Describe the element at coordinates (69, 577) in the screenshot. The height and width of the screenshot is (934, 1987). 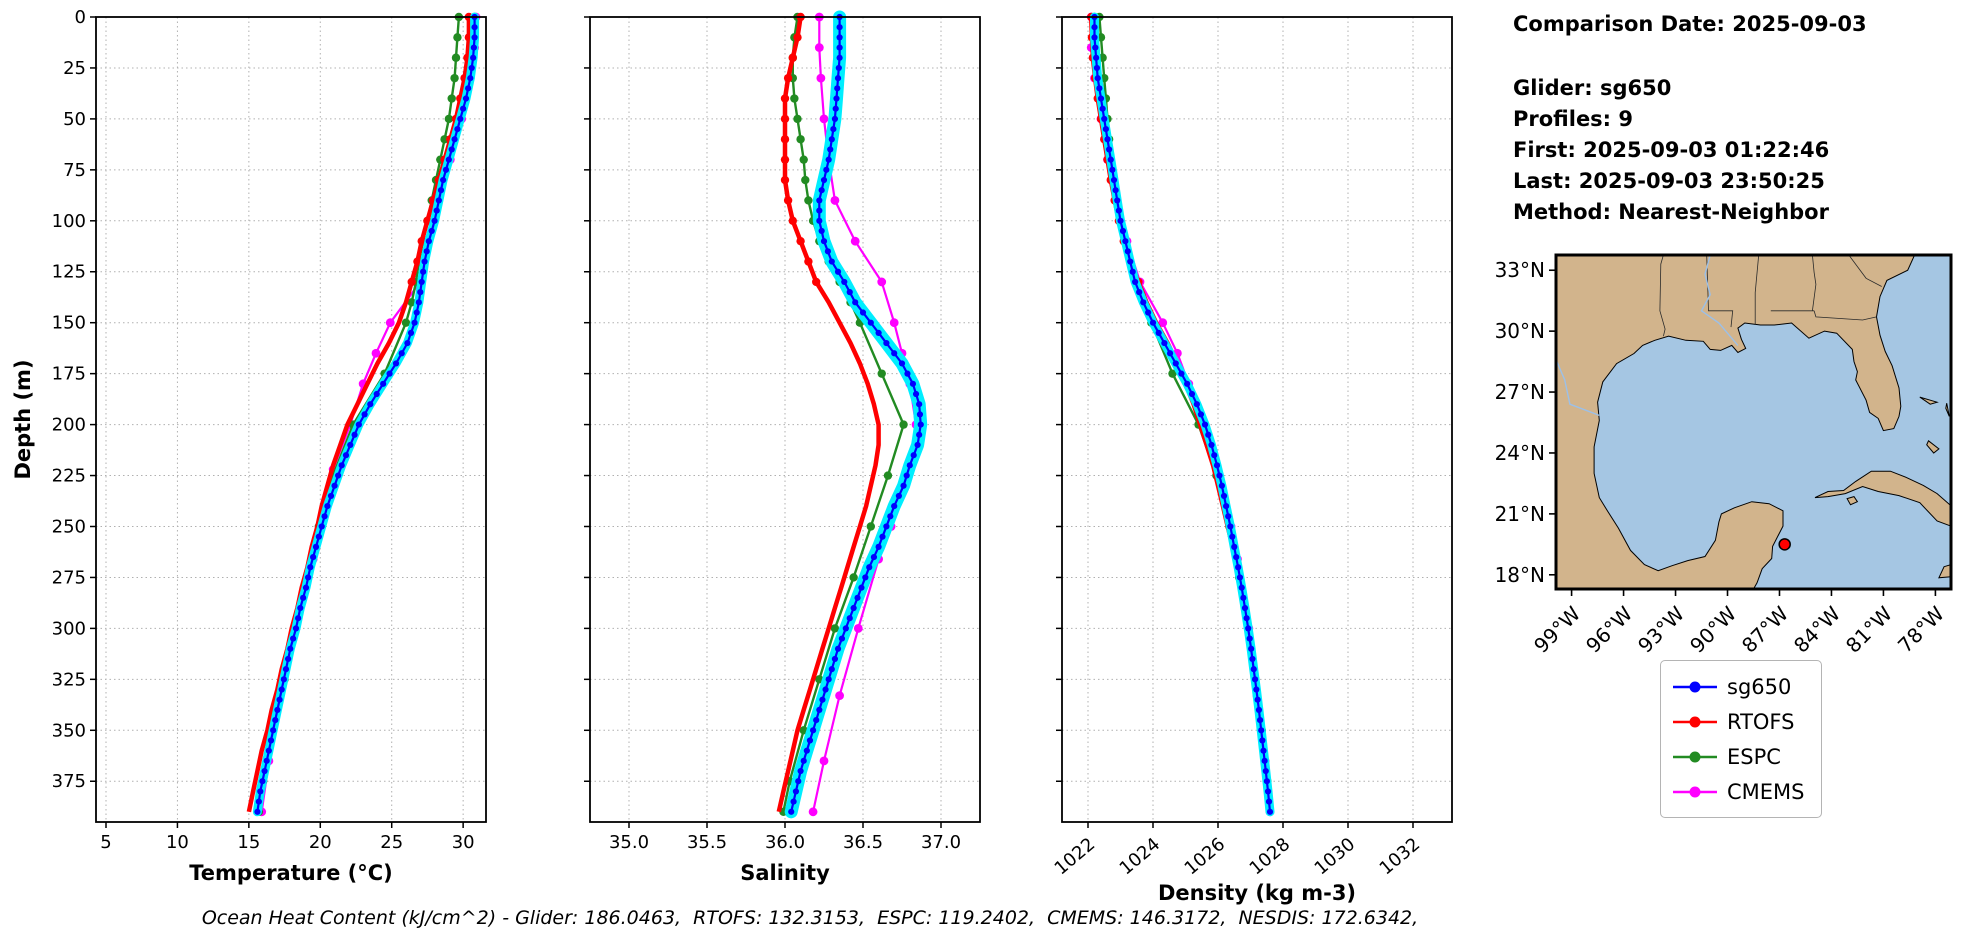
I see `y-tick-label: 275` at that location.